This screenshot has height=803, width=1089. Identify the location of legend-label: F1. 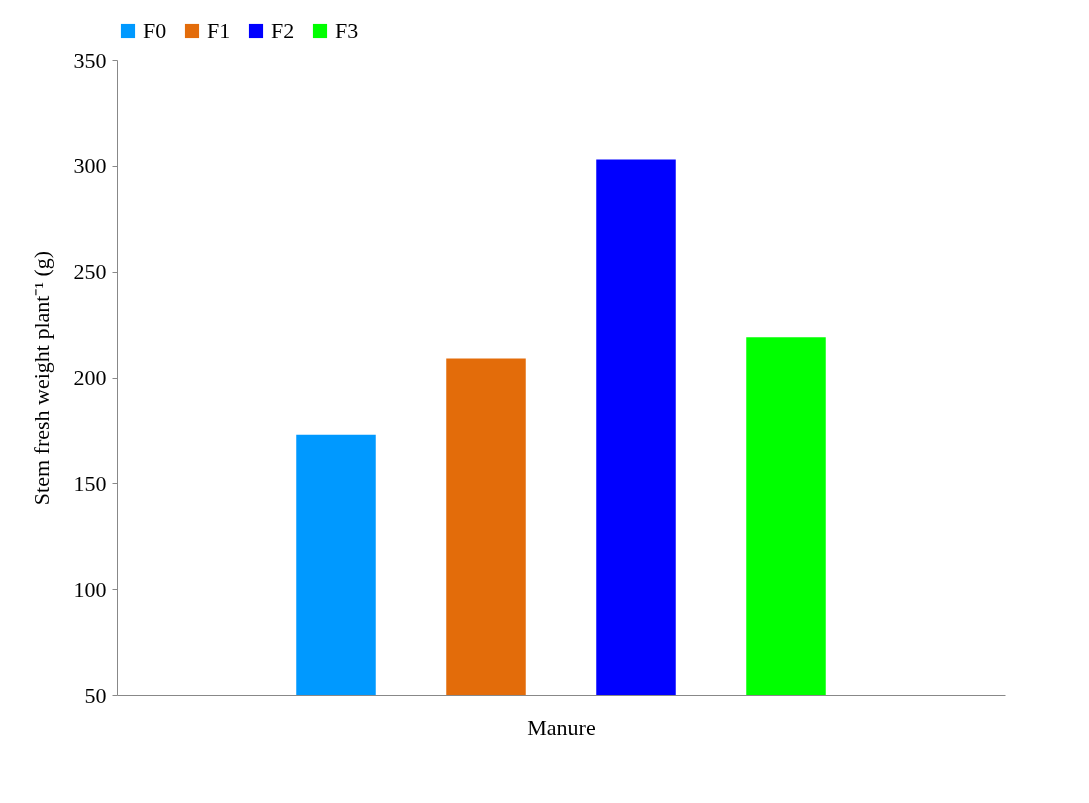
(219, 30).